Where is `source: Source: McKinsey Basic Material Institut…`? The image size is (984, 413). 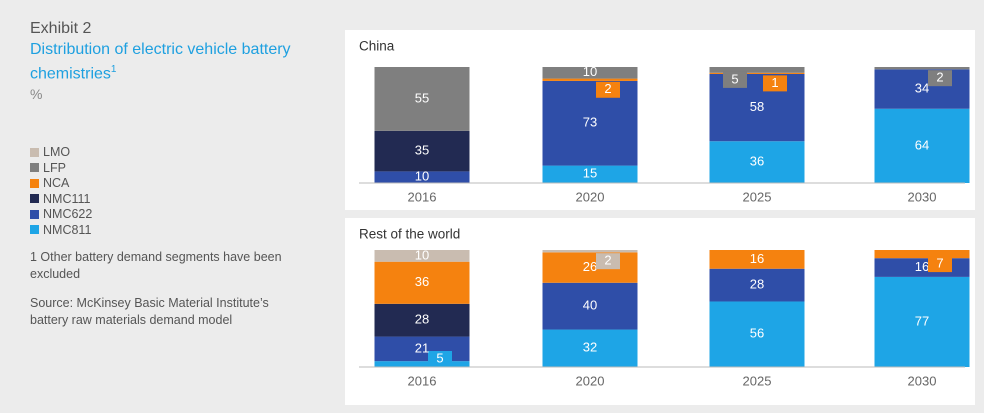 source: Source: McKinsey Basic Material Institut… is located at coordinates (149, 312).